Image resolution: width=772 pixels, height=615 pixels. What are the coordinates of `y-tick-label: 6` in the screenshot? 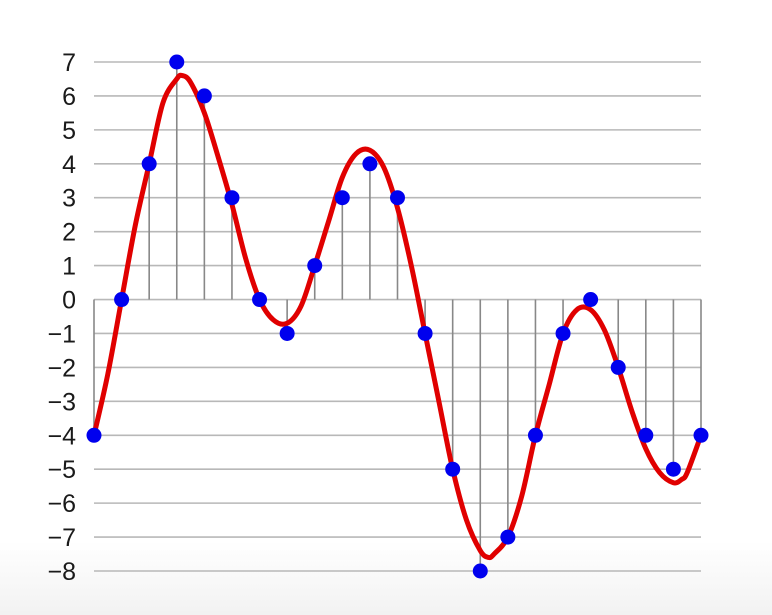 It's located at (69, 97).